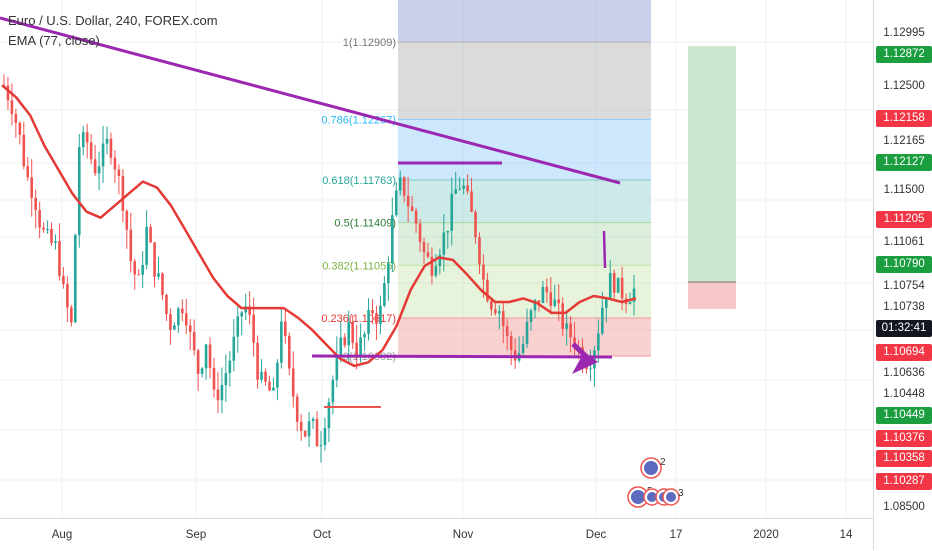  I want to click on stop-zone, so click(712, 295).